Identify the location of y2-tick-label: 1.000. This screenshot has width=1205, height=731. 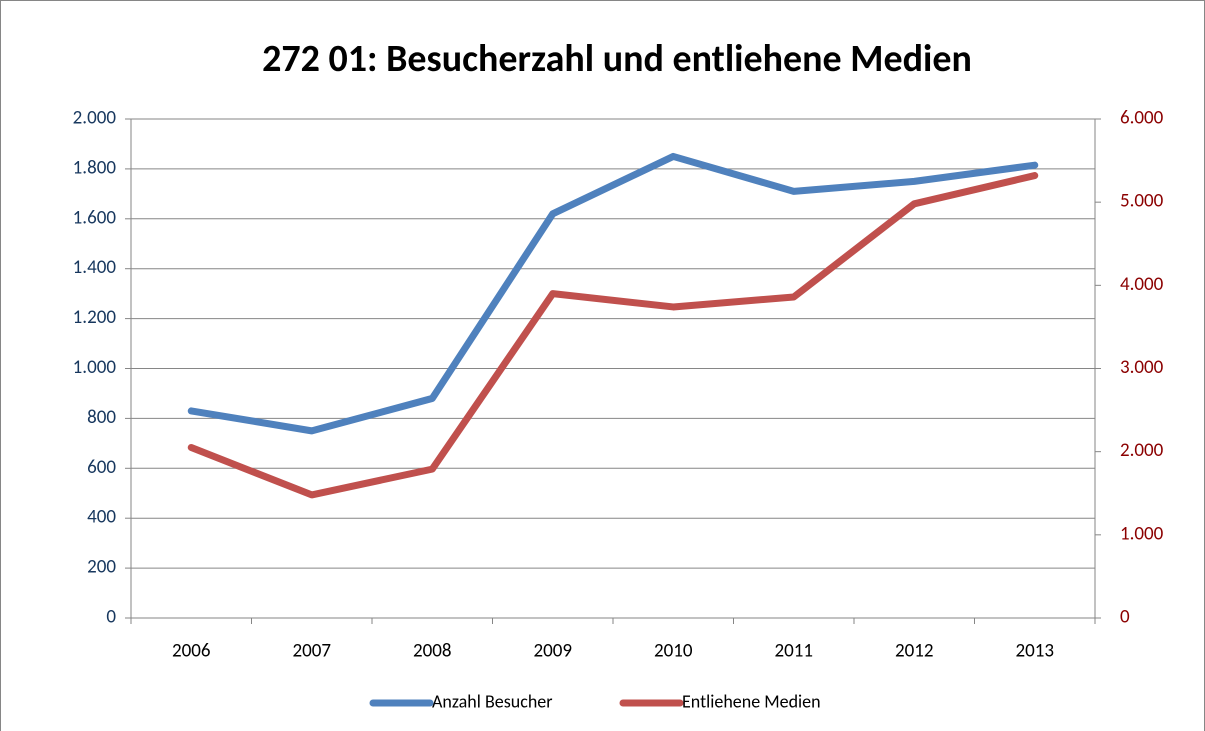
(1142, 533).